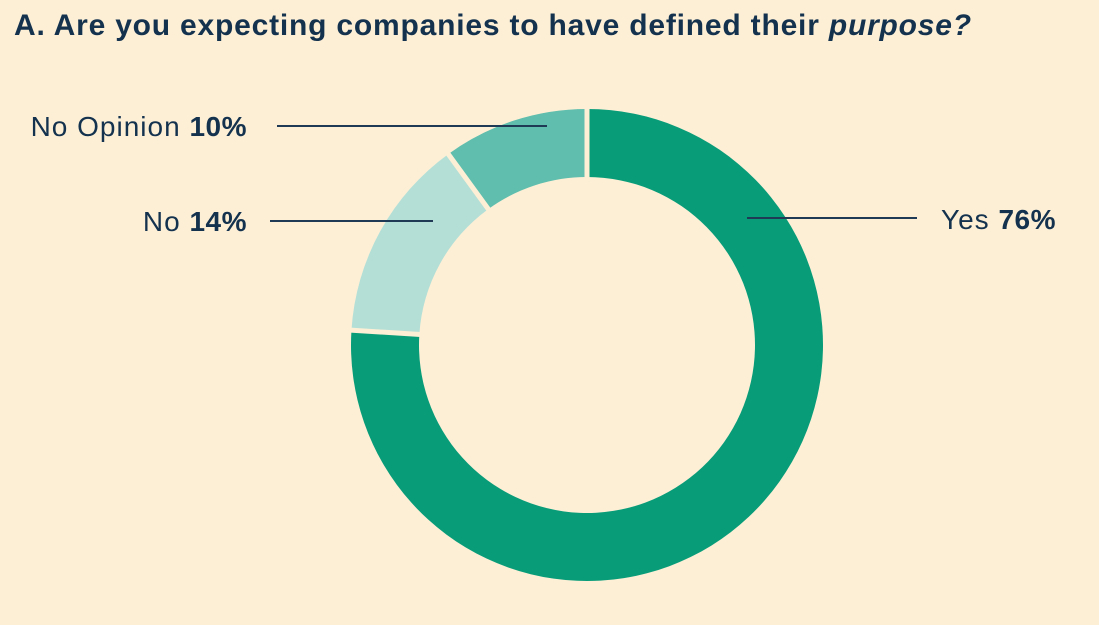 This screenshot has width=1099, height=625. Describe the element at coordinates (161, 221) in the screenshot. I see `callout-no-label: No` at that location.